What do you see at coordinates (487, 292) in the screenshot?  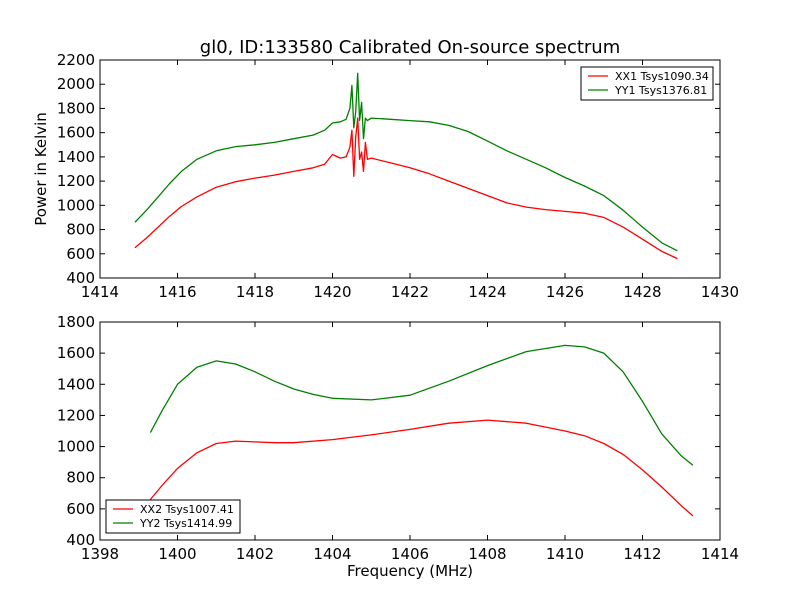 I see `x-tick-label: 1424` at bounding box center [487, 292].